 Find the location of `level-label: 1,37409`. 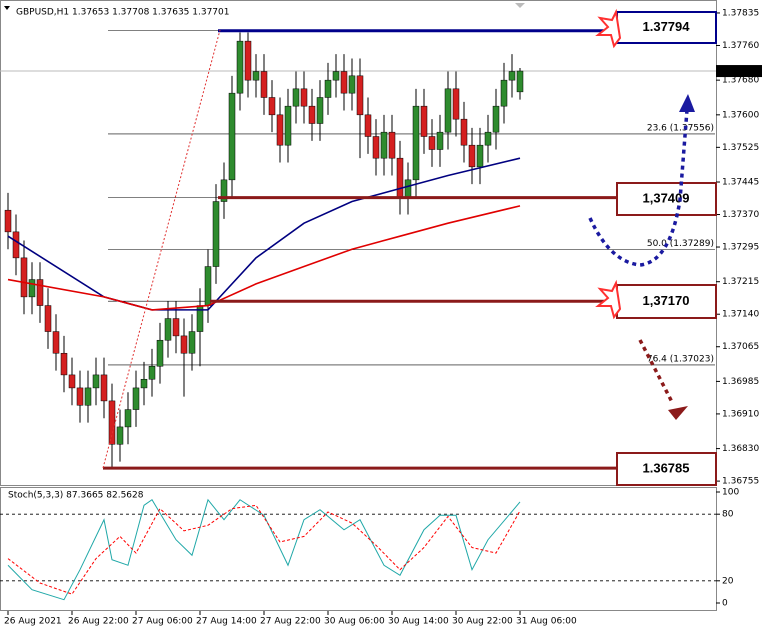

level-label: 1,37409 is located at coordinates (666, 197).